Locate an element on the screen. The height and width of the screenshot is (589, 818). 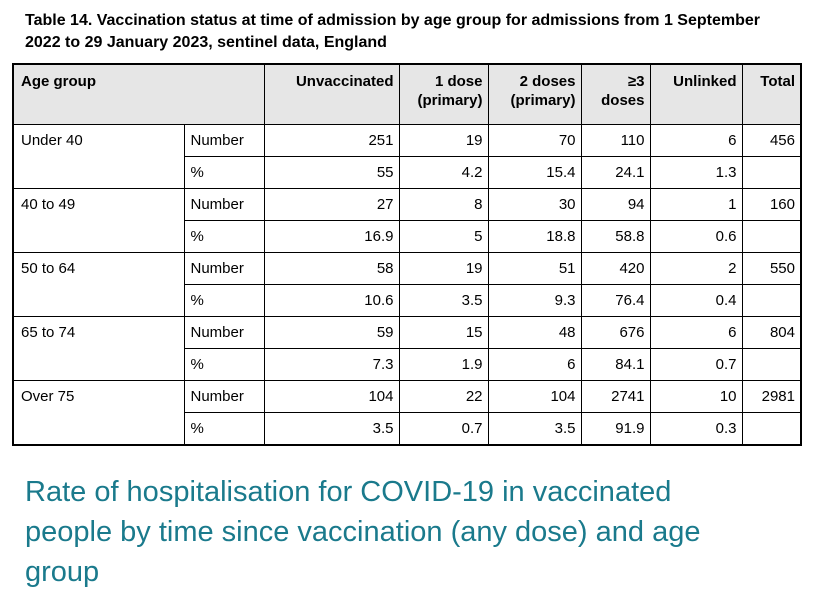
value-cell: 420 is located at coordinates (615, 268).